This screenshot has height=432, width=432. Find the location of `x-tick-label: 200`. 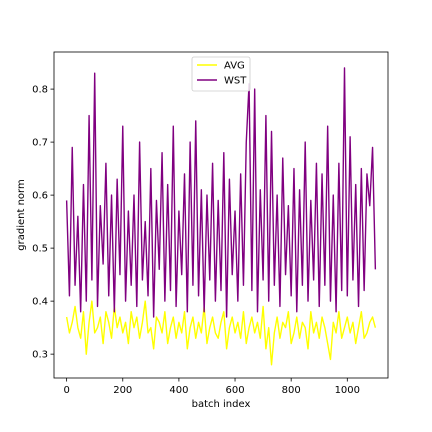

x-tick-label: 200 is located at coordinates (122, 390).